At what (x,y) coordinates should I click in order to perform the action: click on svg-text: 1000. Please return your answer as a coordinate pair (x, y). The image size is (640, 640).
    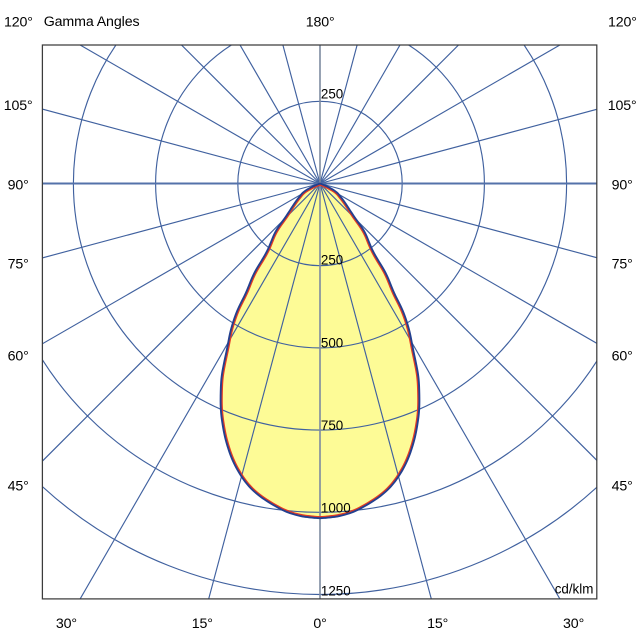
    Looking at the image, I should click on (336, 507).